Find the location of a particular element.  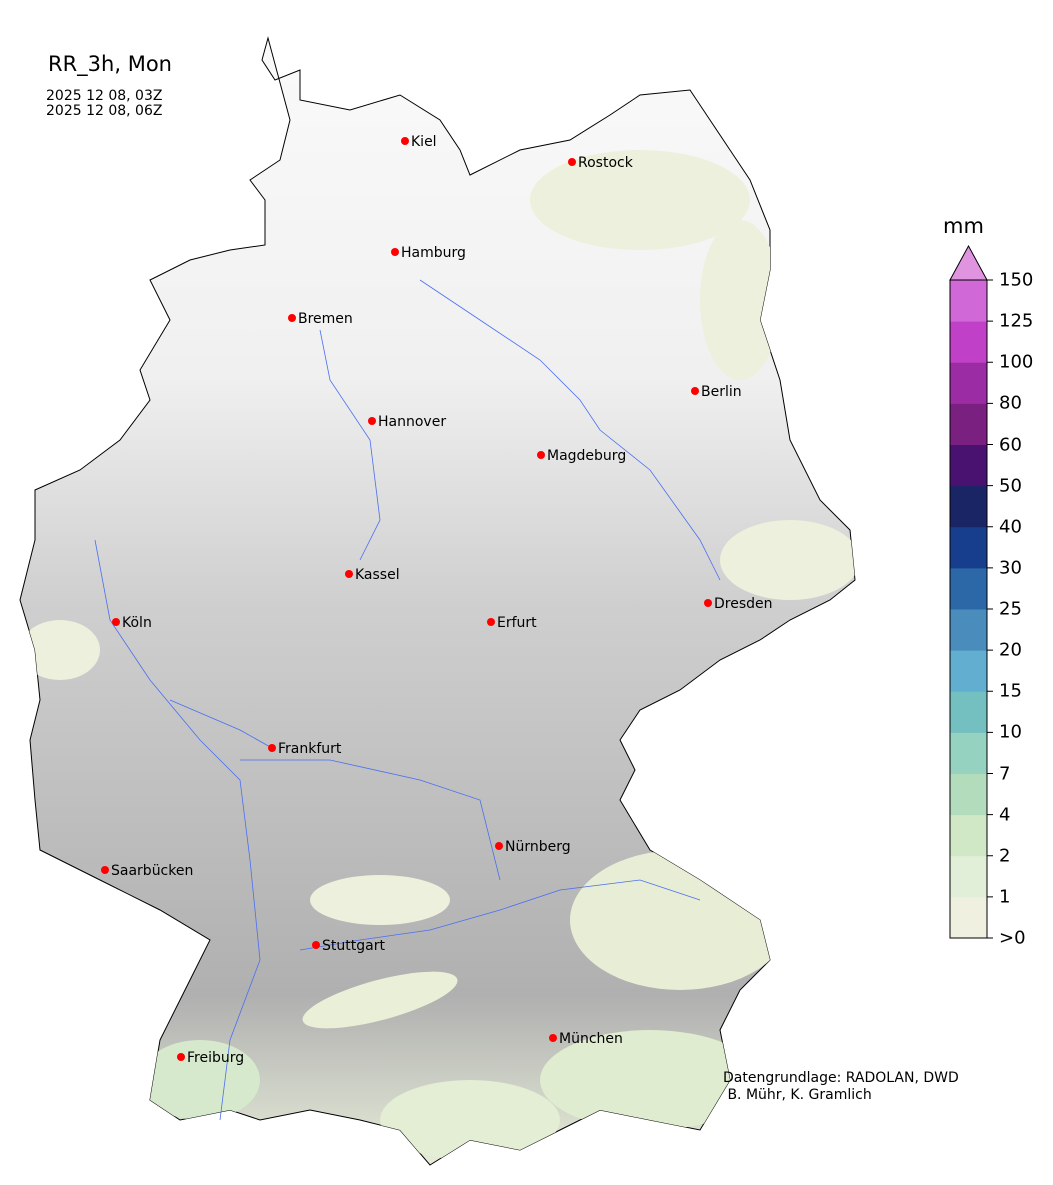

colorbar-tick-label: 50 is located at coordinates (1010, 486).